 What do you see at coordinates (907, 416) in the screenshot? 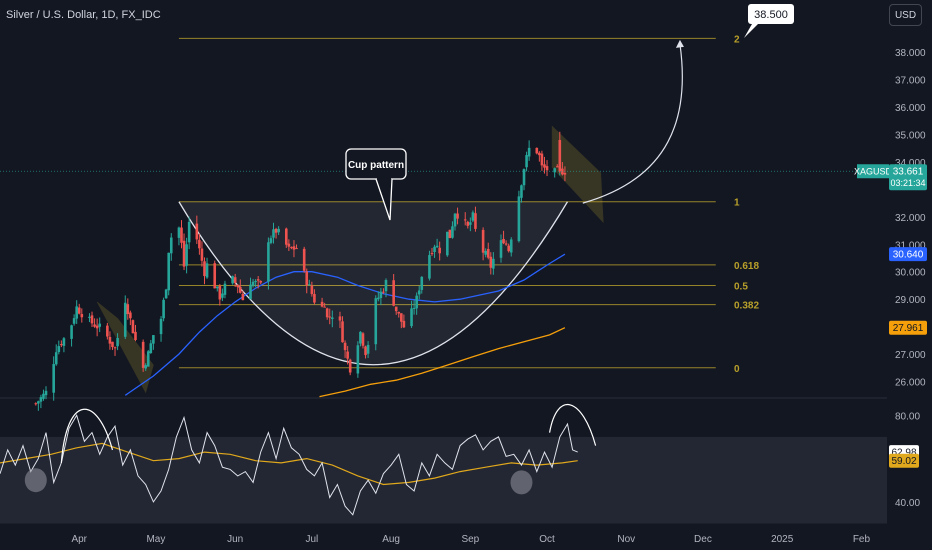
I see `rsi-axis-tick: 80.00` at bounding box center [907, 416].